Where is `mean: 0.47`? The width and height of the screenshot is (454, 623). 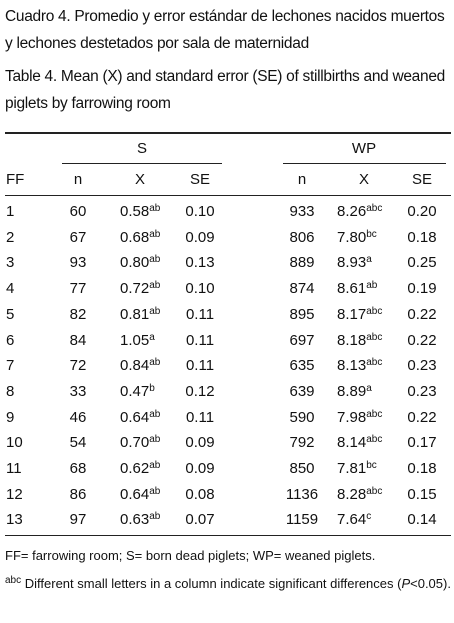 mean: 0.47 is located at coordinates (135, 391).